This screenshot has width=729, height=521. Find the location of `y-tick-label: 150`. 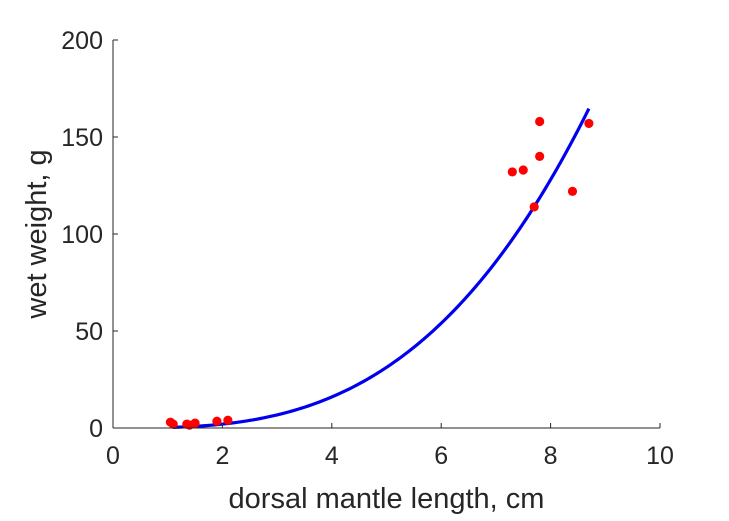

y-tick-label: 150 is located at coordinates (82, 138).